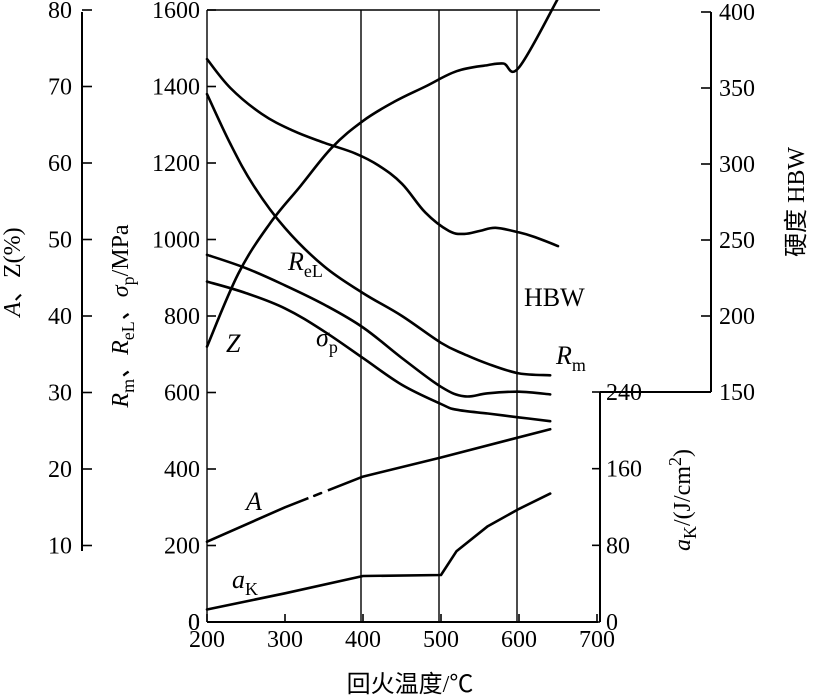  What do you see at coordinates (675, 461) in the screenshot?
I see `impact-title-part-4: 2` at bounding box center [675, 461].